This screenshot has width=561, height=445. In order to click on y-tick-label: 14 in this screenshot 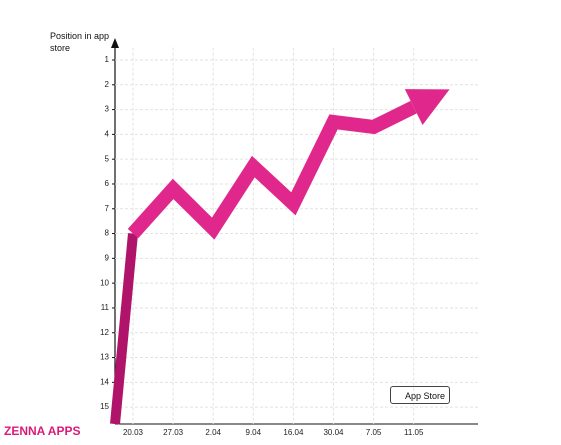, I will do `click(104, 381)`.